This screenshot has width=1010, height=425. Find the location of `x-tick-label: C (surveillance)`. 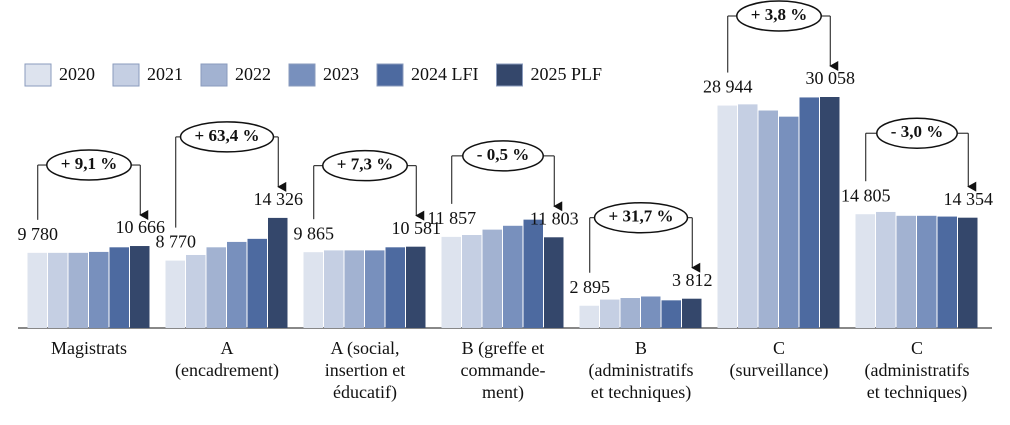

x-tick-label: C (surveillance) is located at coordinates (779, 359).